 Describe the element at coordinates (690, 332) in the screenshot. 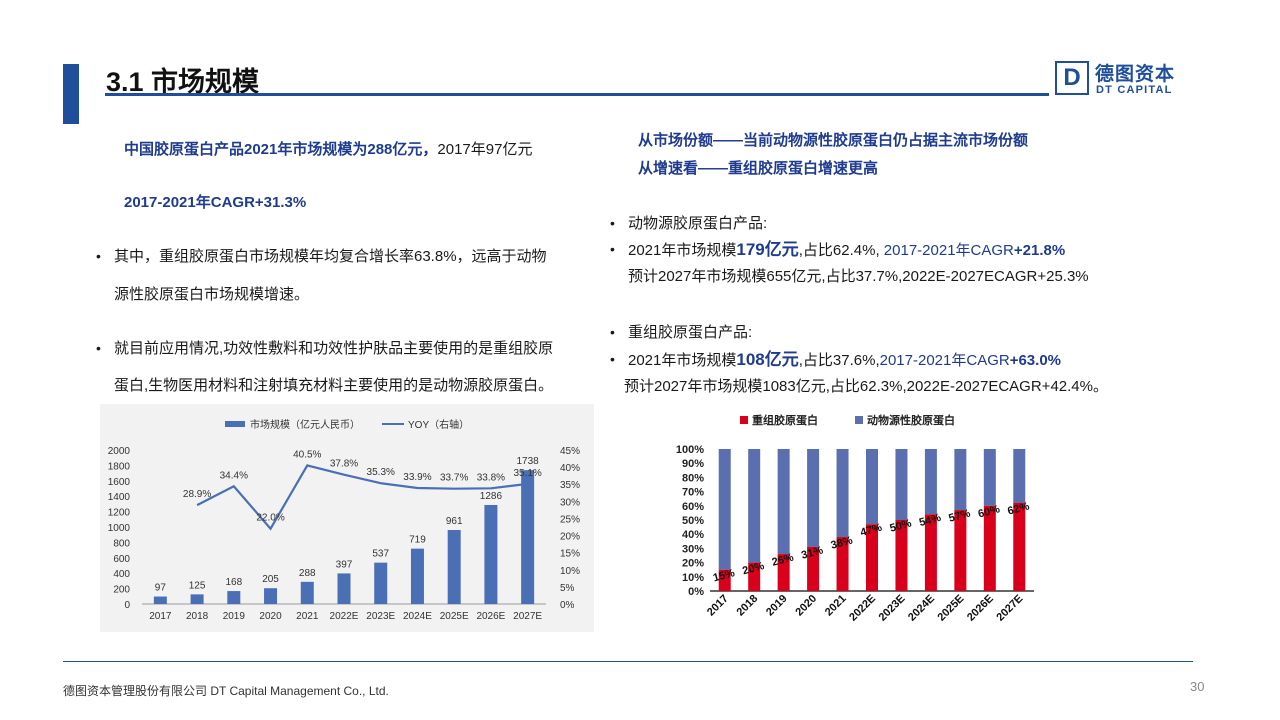

I see `recomb-title: 重组胶原蛋白产品:` at that location.